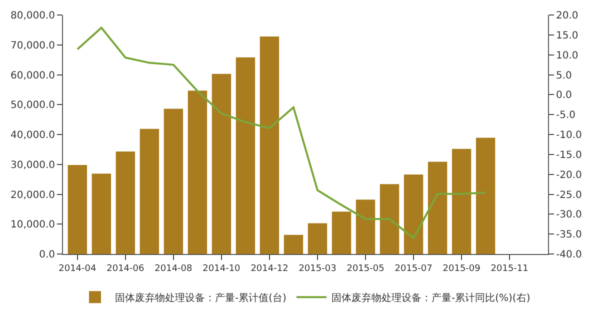  What do you see at coordinates (431, 298) in the screenshot?
I see `legend-label: 固体废弃物处理设备：产量-累计同比(%)(右)` at bounding box center [431, 298].